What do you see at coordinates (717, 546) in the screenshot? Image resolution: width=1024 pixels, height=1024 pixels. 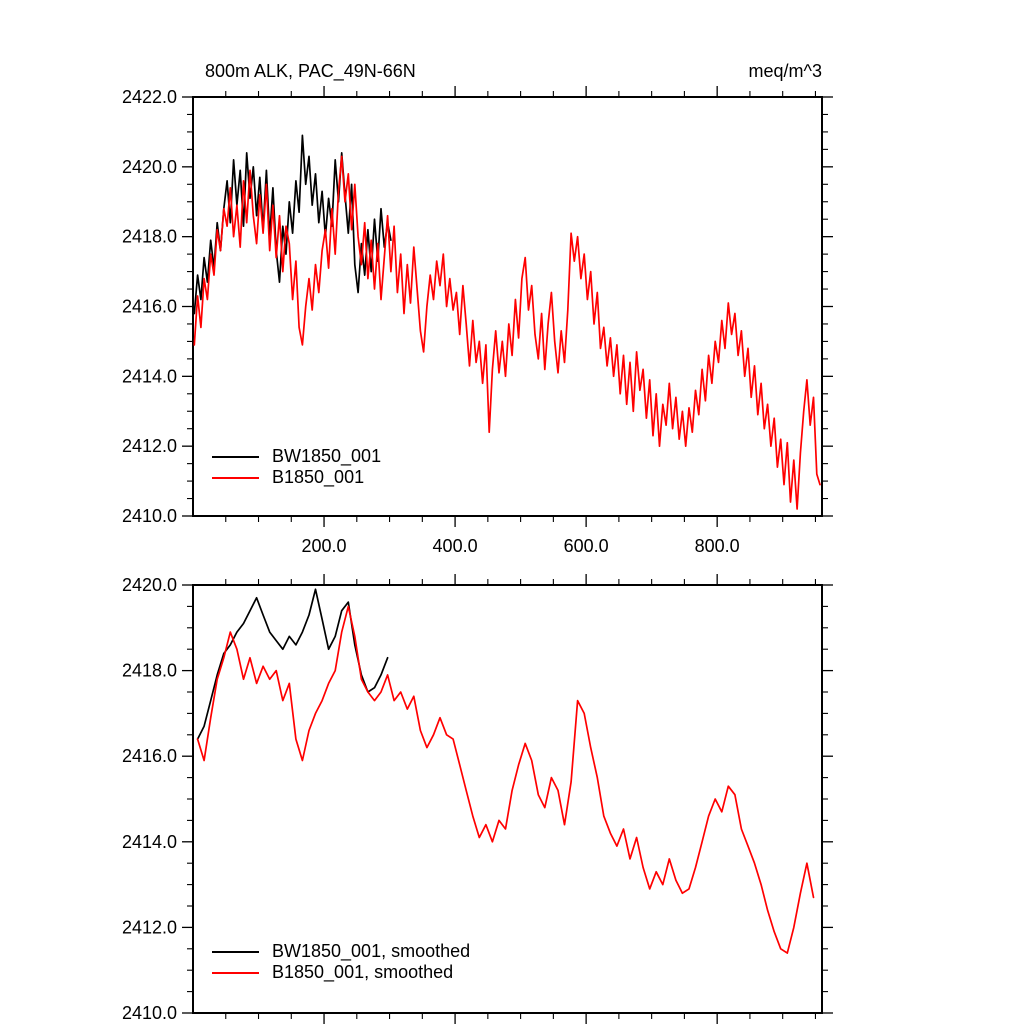 I see `x-tick-label: 800.0` at bounding box center [717, 546].